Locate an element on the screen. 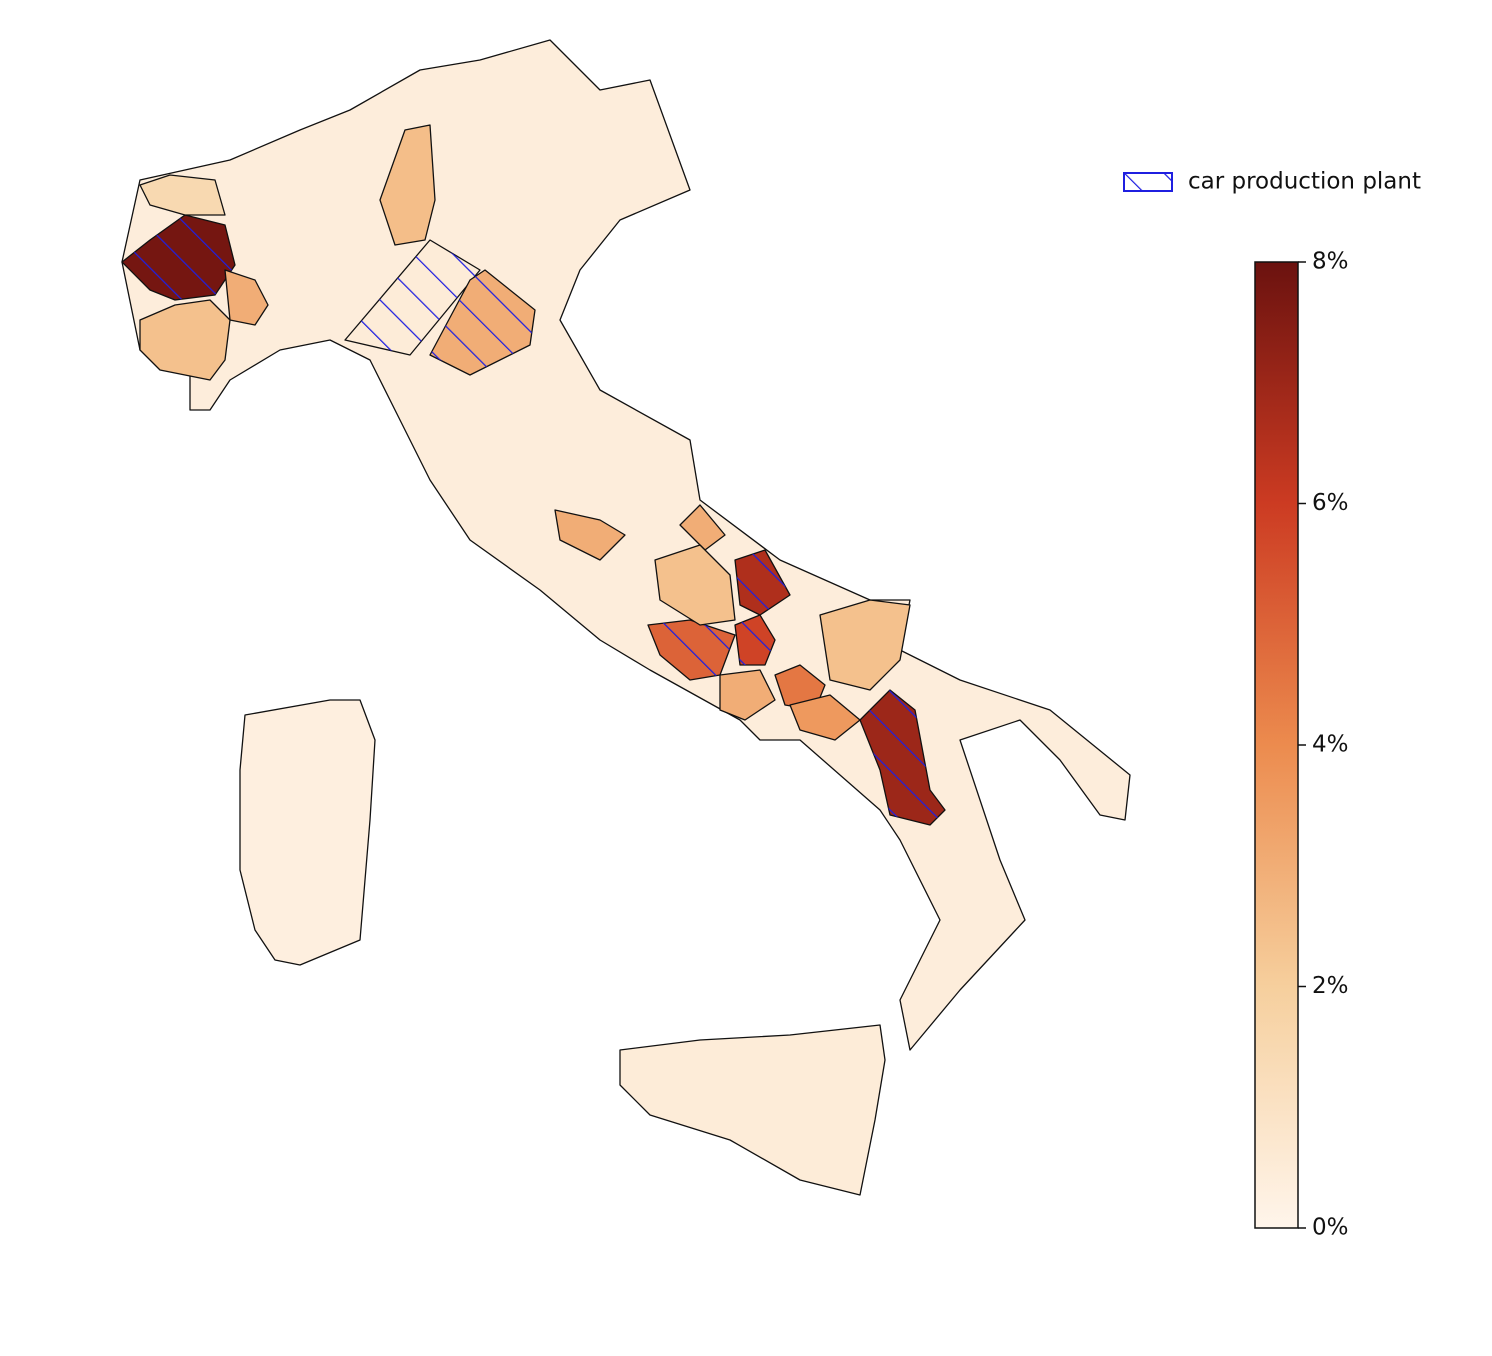 The width and height of the screenshot is (1492, 1356). legend-label: car production plant is located at coordinates (1304, 182).